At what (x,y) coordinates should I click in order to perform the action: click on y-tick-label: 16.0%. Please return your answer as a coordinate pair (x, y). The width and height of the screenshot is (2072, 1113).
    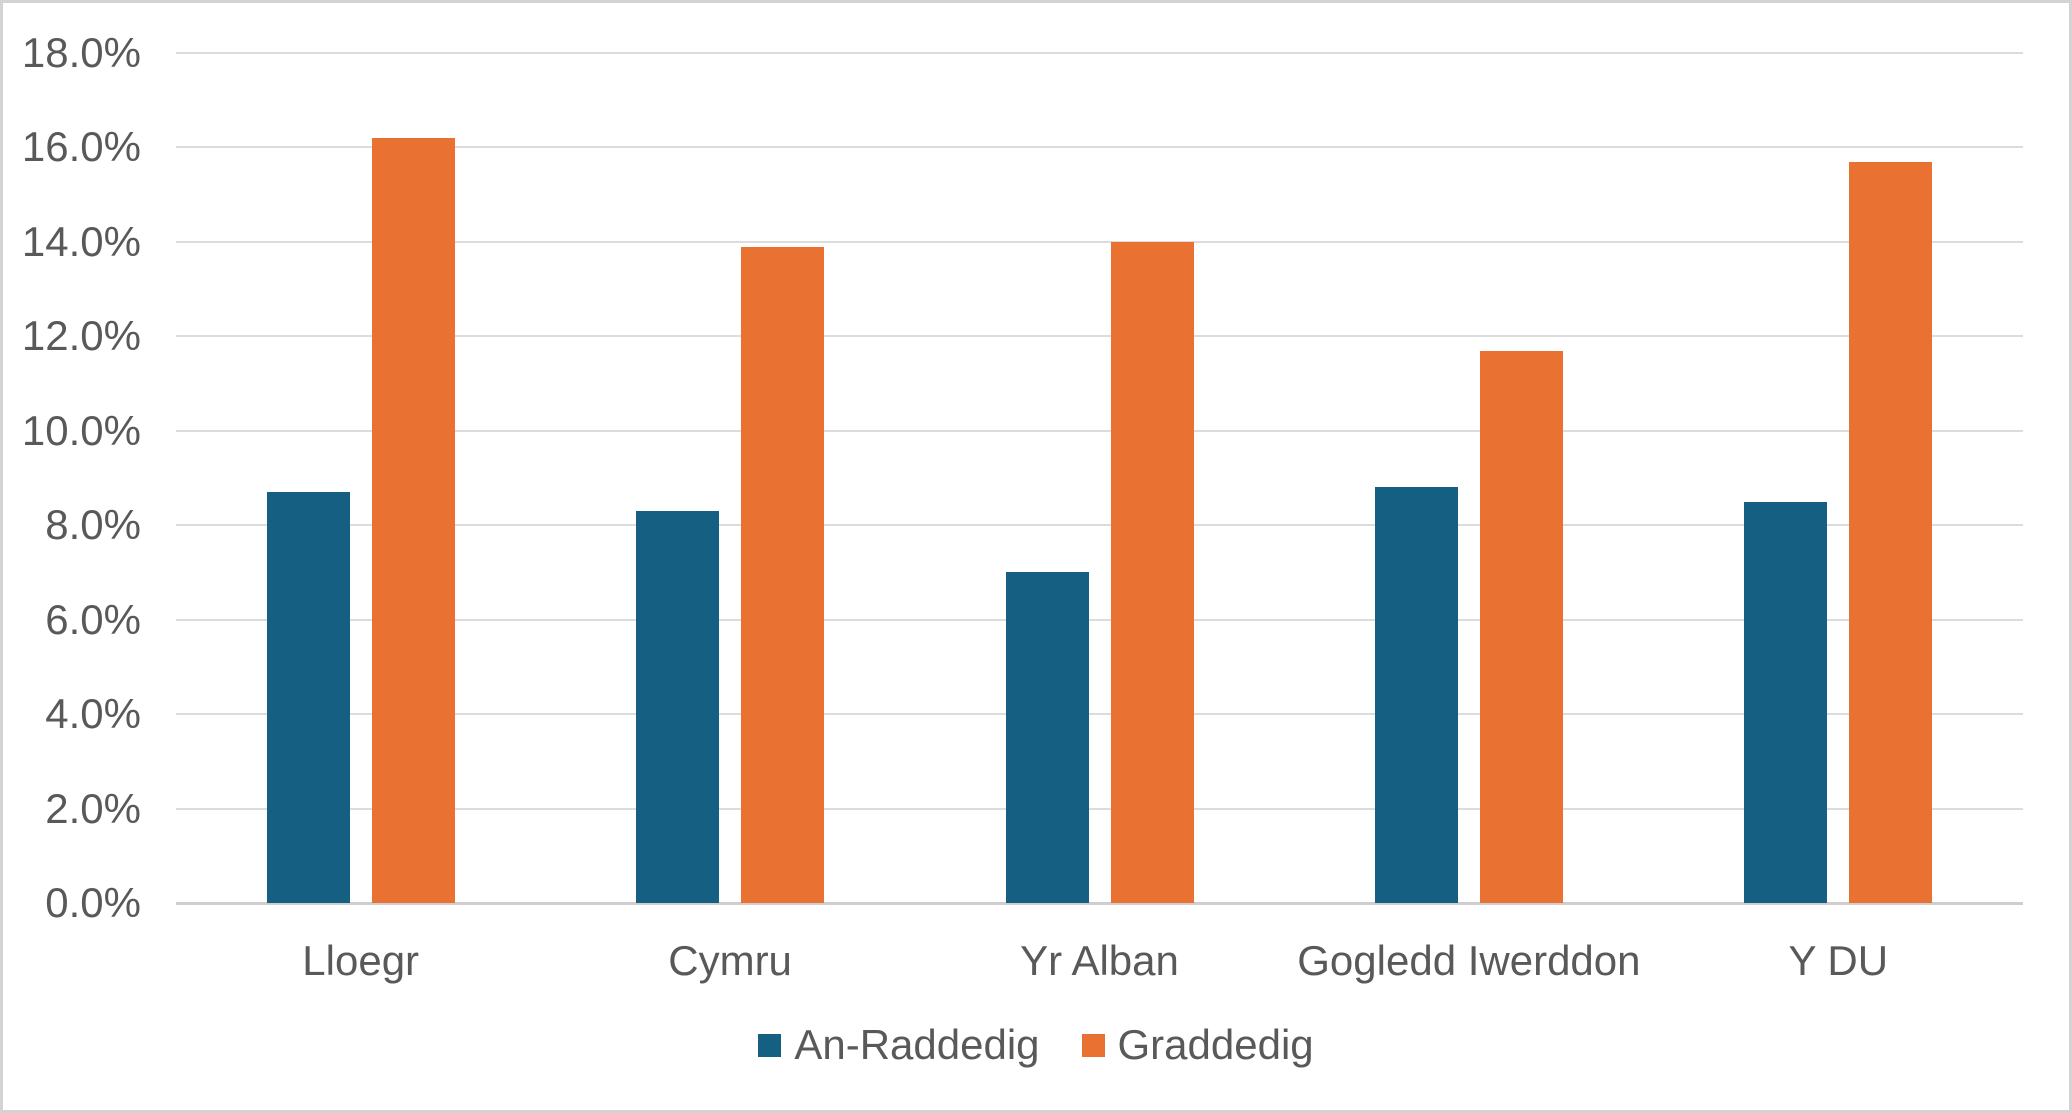
    Looking at the image, I should click on (81, 147).